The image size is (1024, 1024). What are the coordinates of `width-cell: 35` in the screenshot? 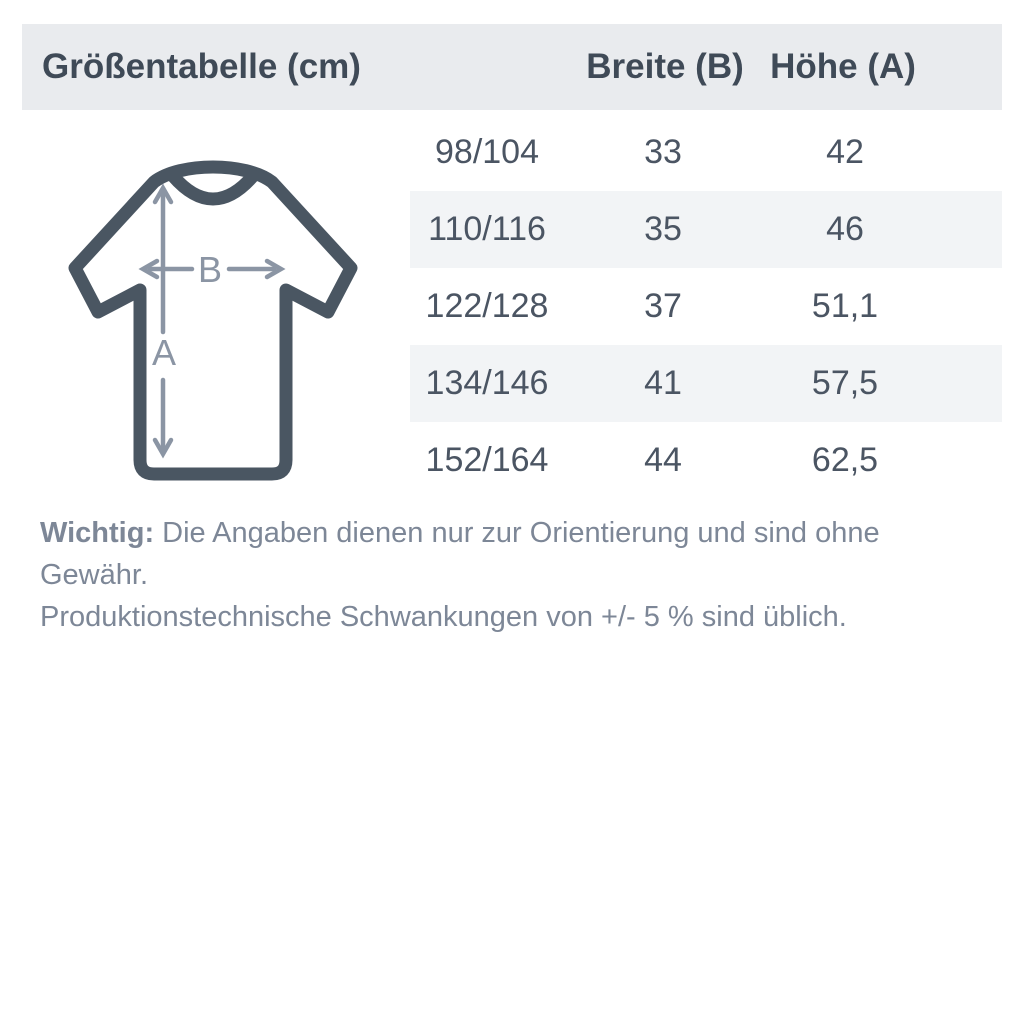 It's located at (663, 229).